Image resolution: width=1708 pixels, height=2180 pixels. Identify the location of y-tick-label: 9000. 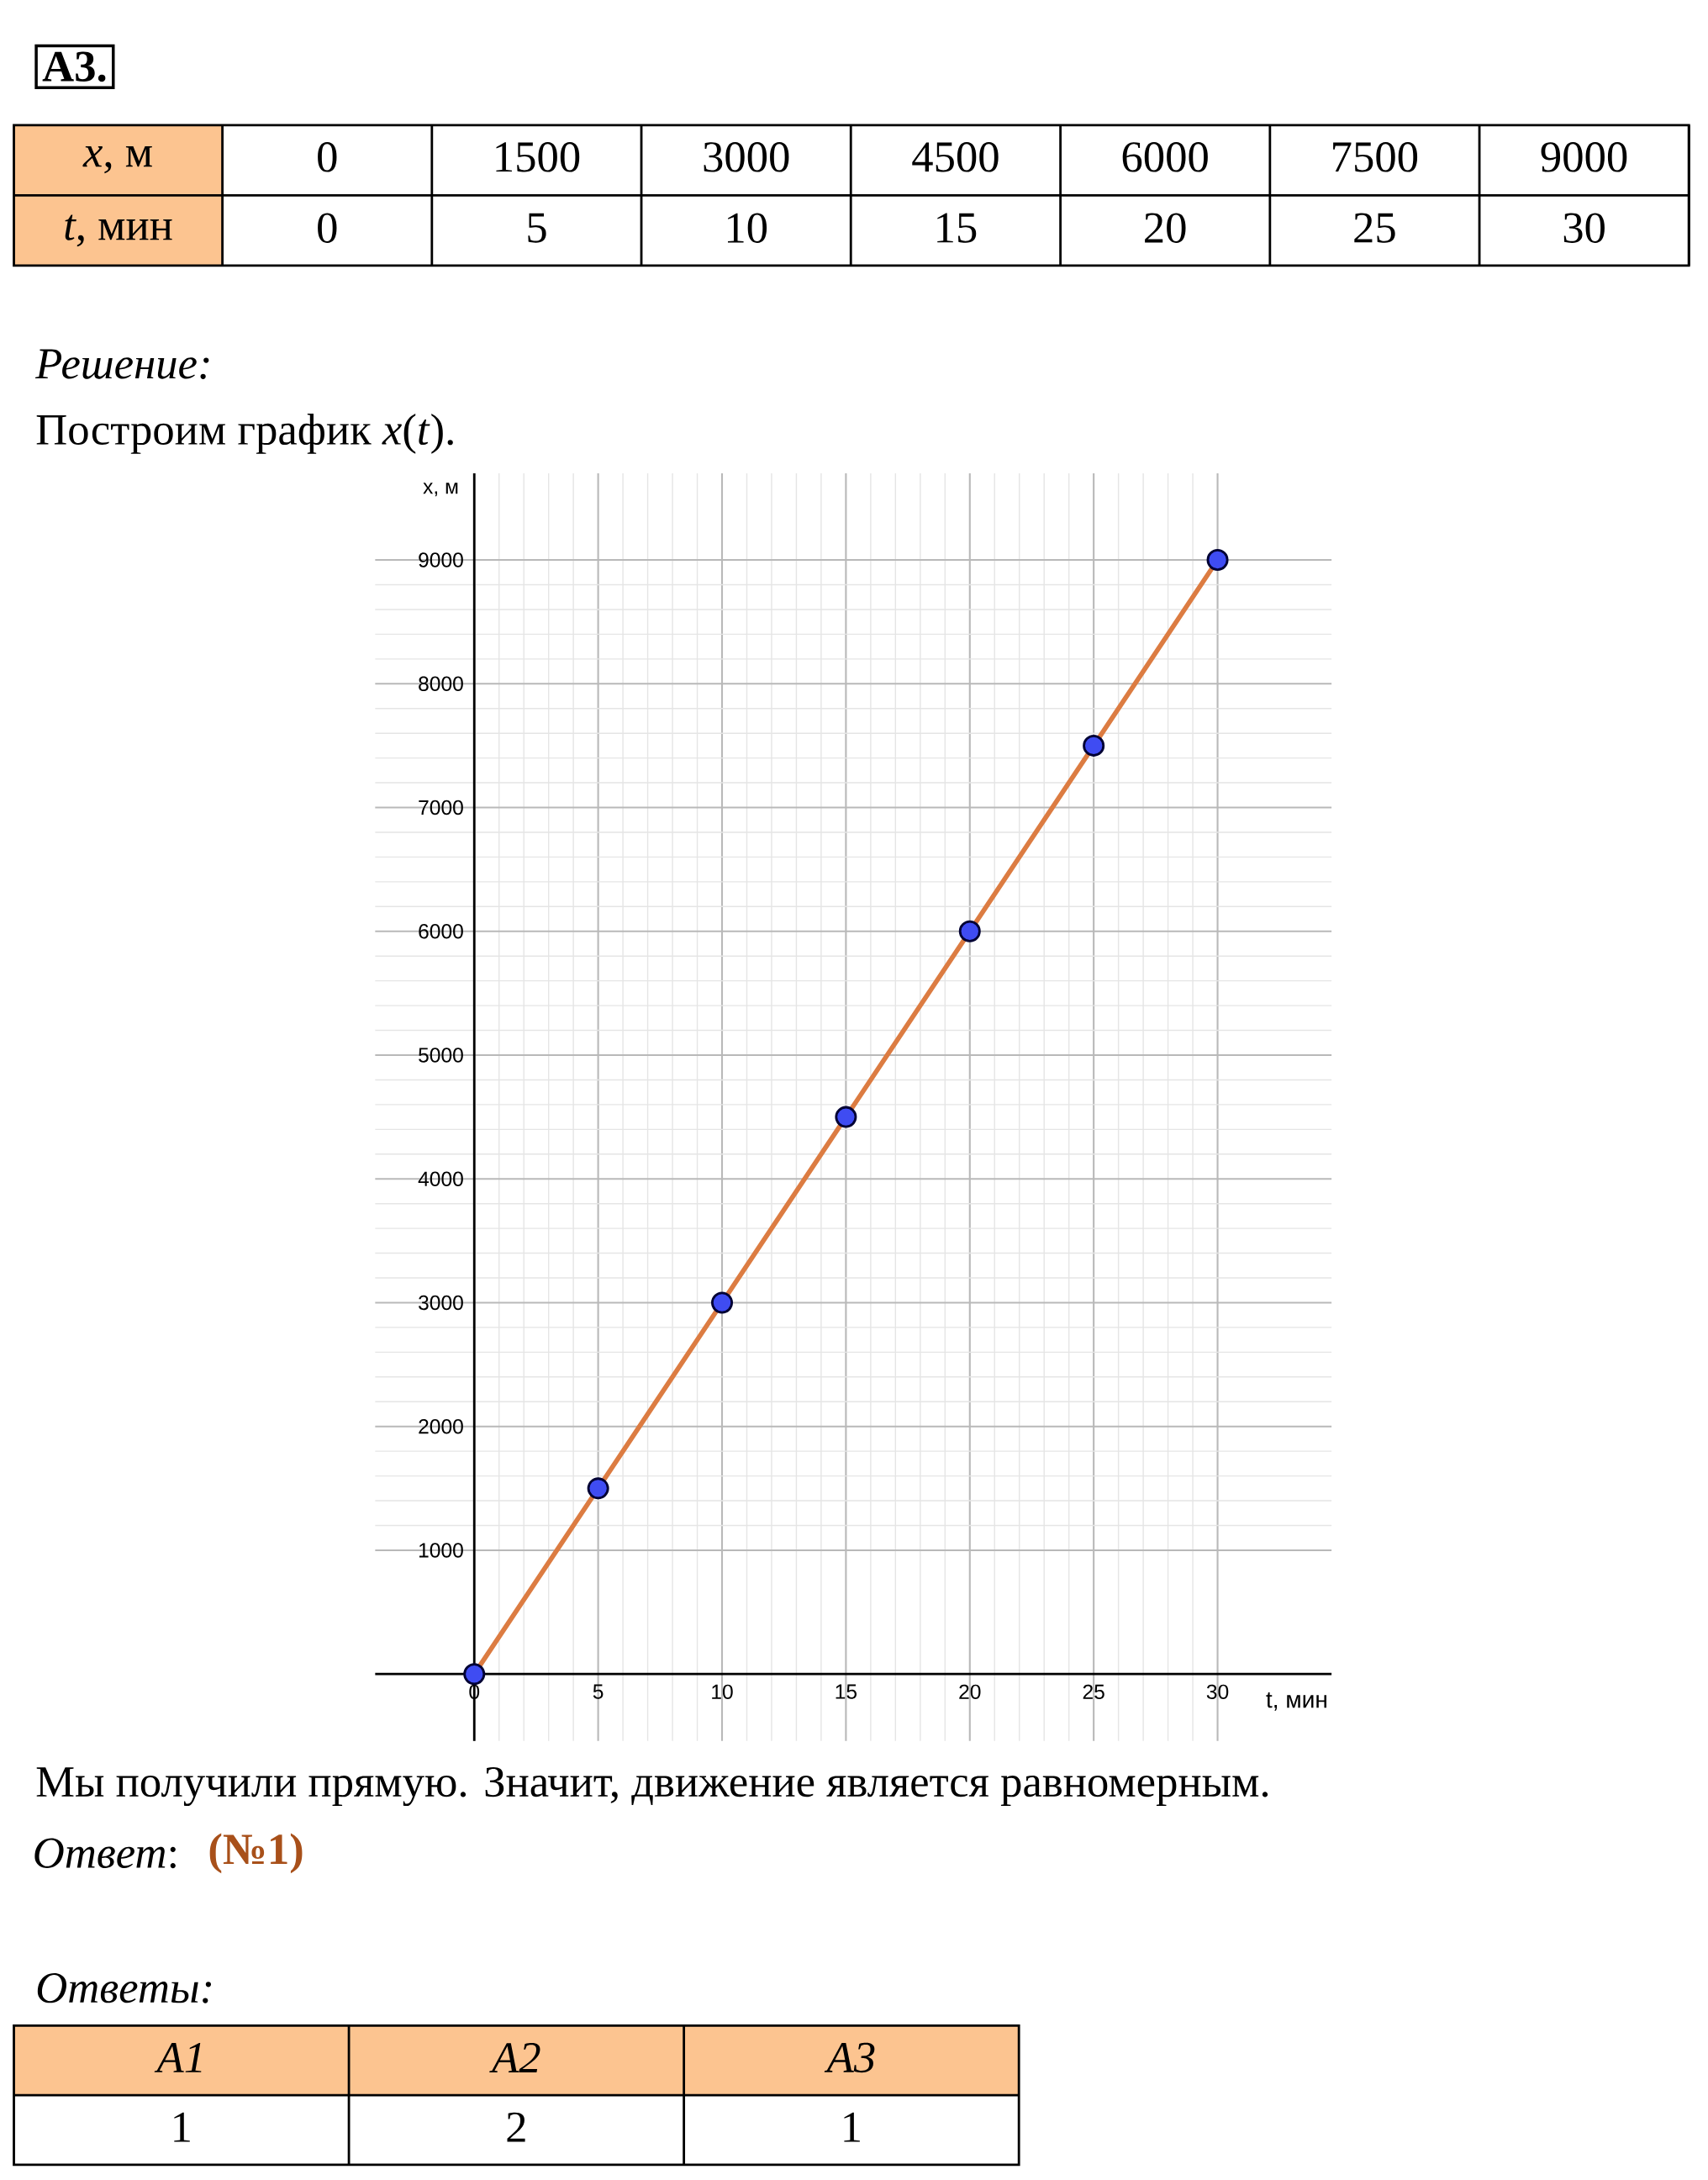
(441, 559).